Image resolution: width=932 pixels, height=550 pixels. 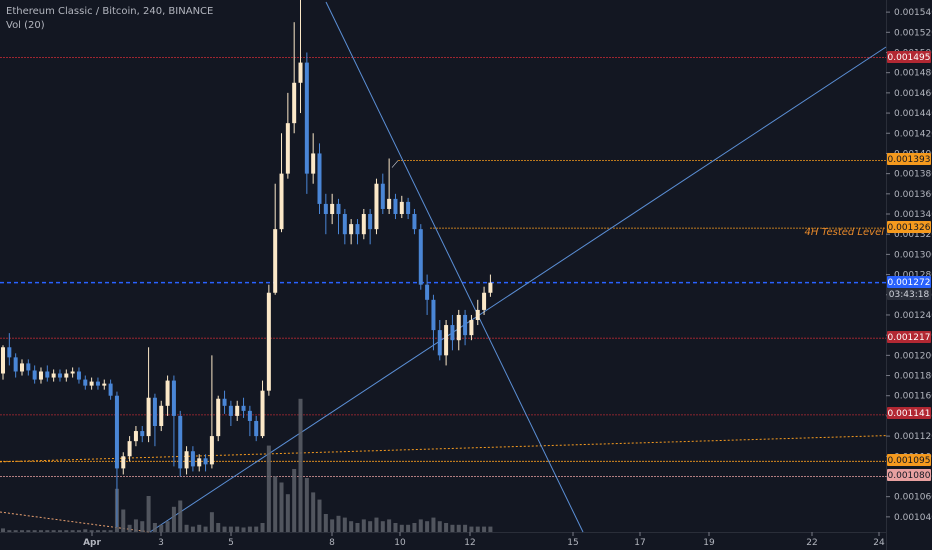 What do you see at coordinates (879, 543) in the screenshot?
I see `time-tick-label: 24` at bounding box center [879, 543].